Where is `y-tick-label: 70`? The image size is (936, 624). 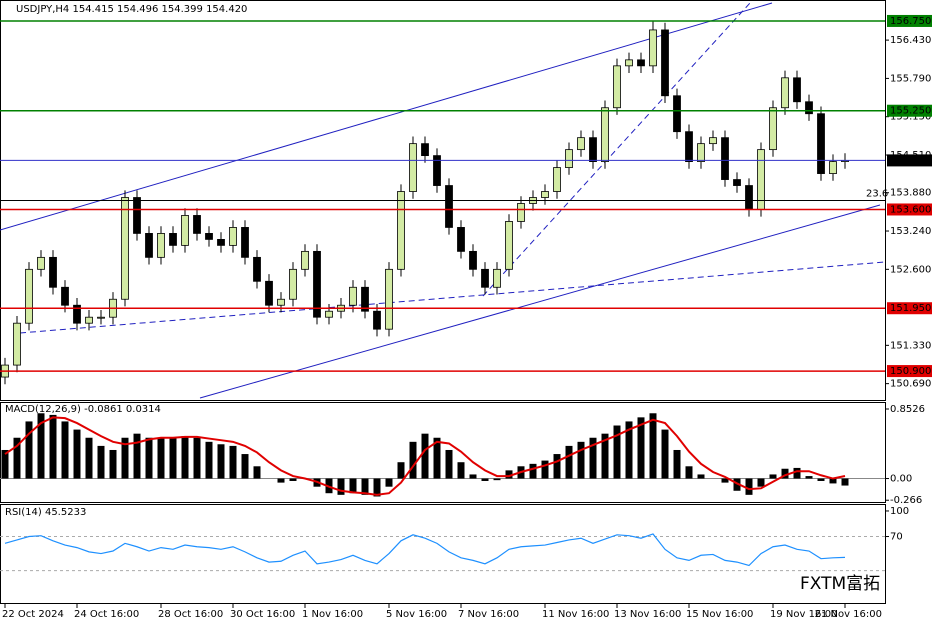 y-tick-label: 70 is located at coordinates (896, 537).